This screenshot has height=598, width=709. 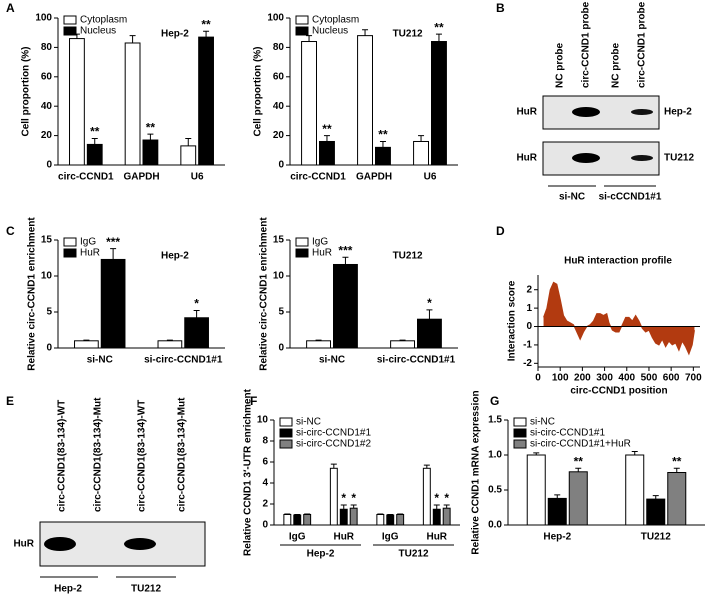 What do you see at coordinates (413, 554) in the screenshot?
I see `group-label: TU212` at bounding box center [413, 554].